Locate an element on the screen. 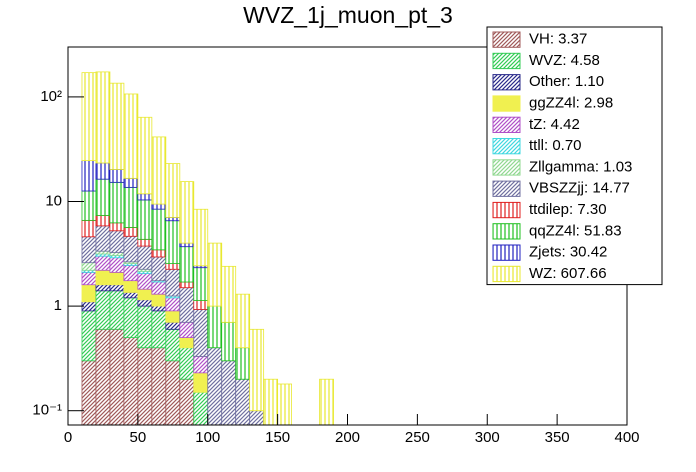 This screenshot has width=696, height=472. y-tick-label: 10⁻¹ is located at coordinates (47, 410).